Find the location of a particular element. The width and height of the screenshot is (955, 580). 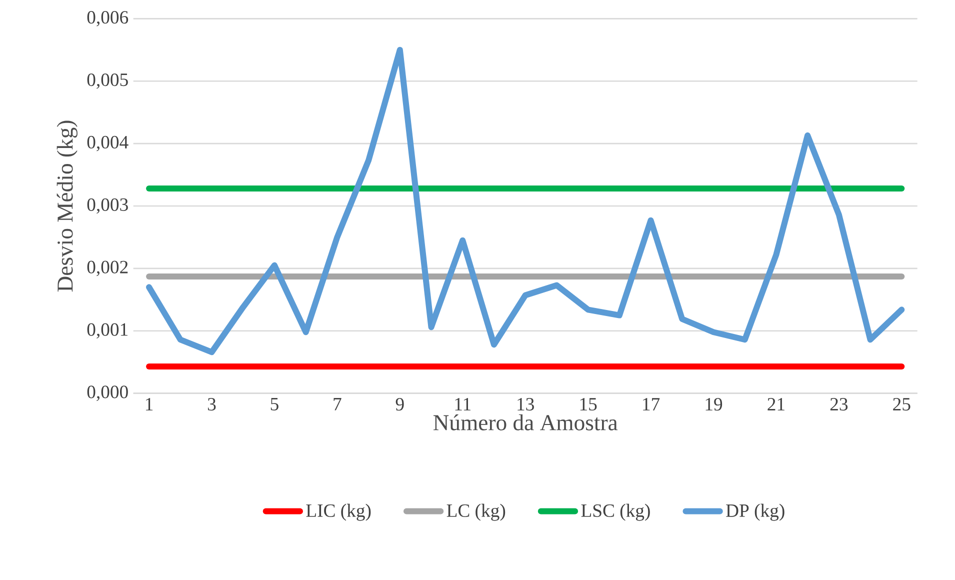

x-tick-label: 9 is located at coordinates (400, 404).